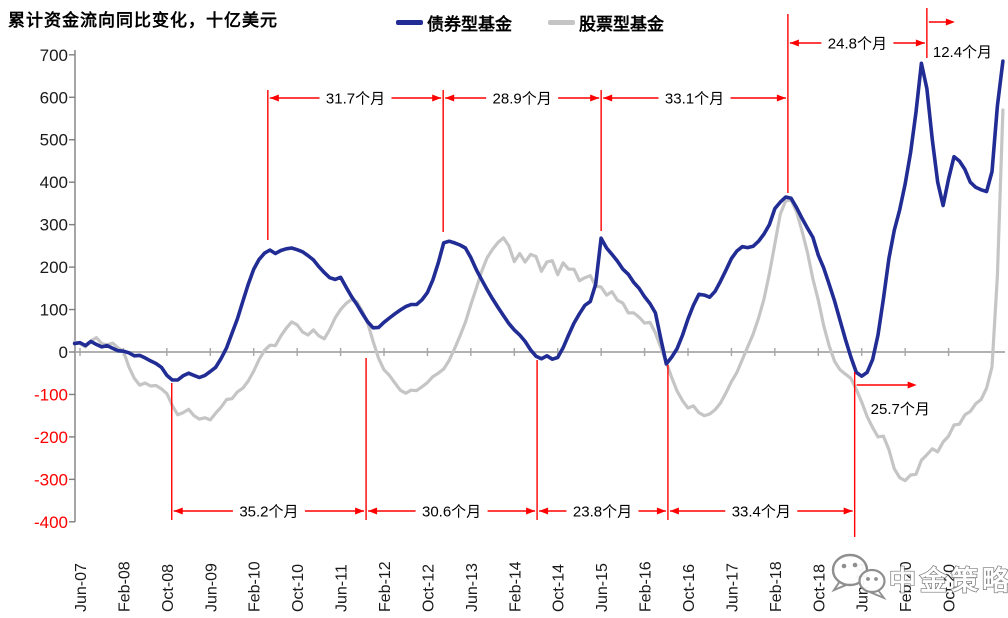  I want to click on y-tick-label: 0, so click(63, 352).